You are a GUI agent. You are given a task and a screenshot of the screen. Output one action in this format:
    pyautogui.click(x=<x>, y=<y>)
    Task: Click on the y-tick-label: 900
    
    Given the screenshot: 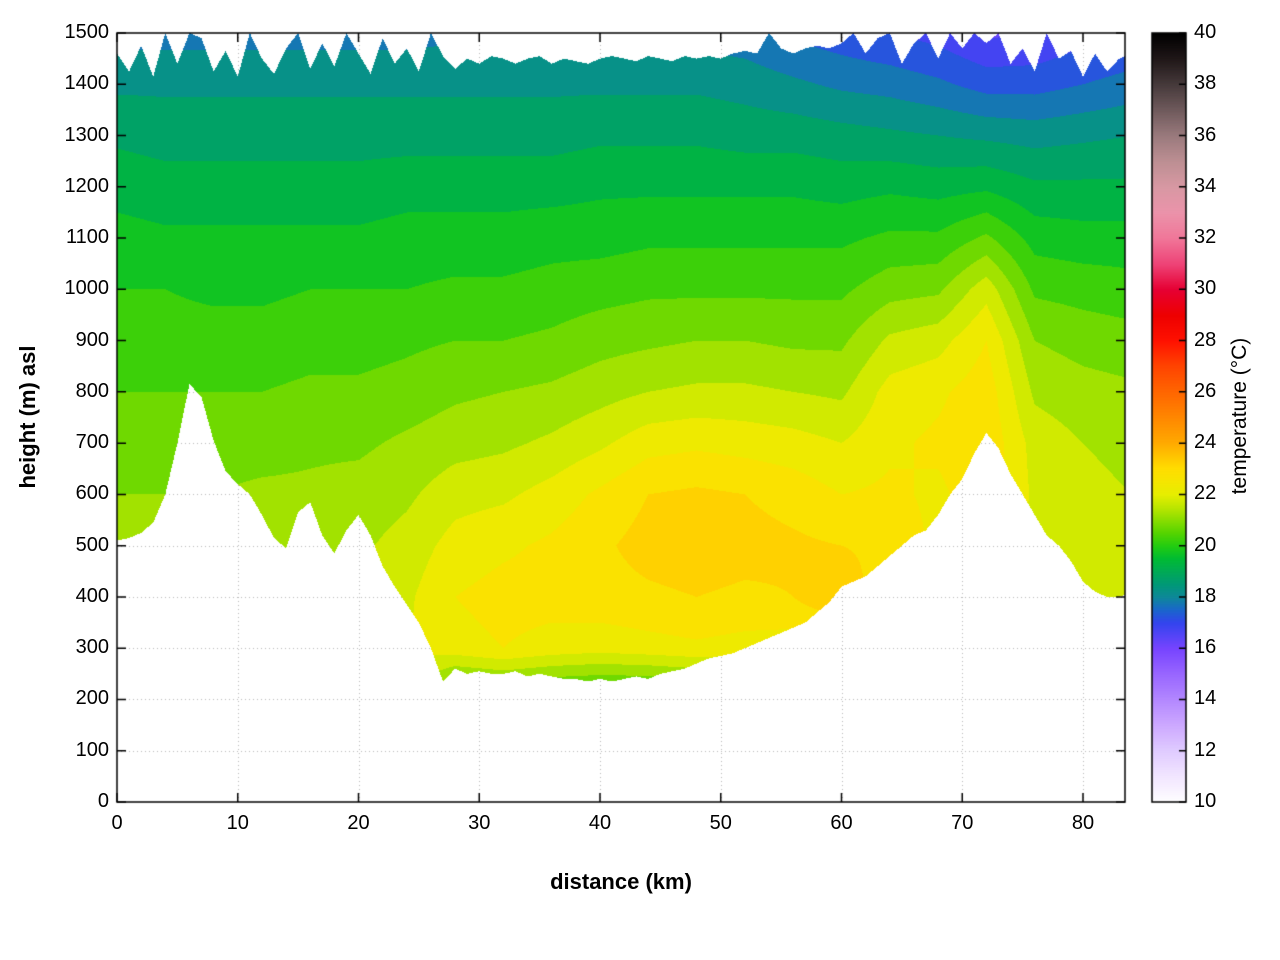 What is the action you would take?
    pyautogui.click(x=92, y=339)
    